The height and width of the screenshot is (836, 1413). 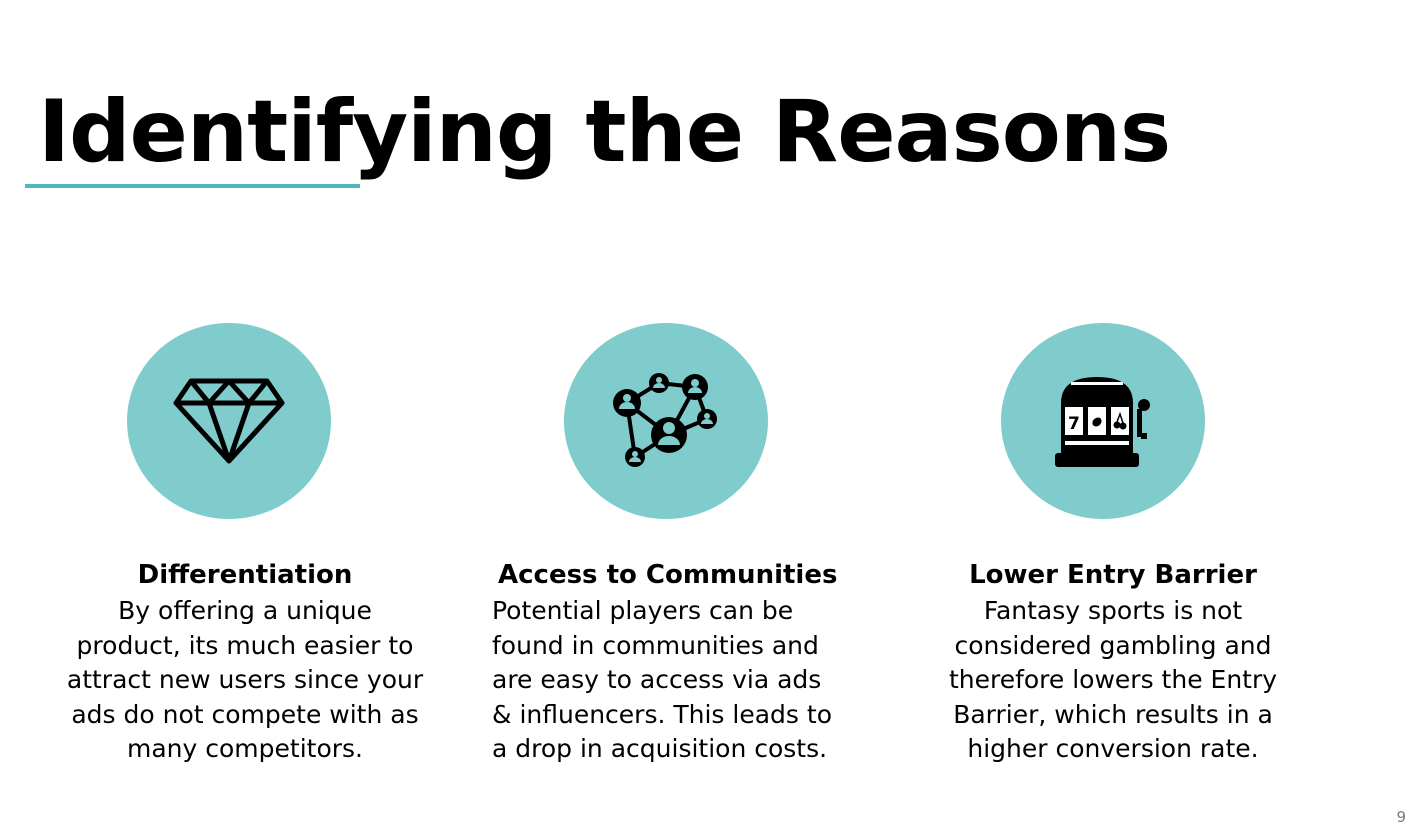 I want to click on communities-heading: Access to Communities, so click(x=668, y=575).